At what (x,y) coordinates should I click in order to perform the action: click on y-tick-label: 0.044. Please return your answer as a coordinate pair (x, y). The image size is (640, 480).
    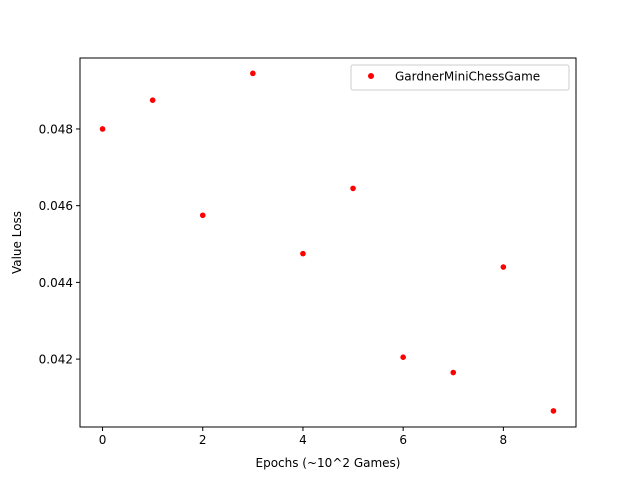
    Looking at the image, I should click on (56, 283).